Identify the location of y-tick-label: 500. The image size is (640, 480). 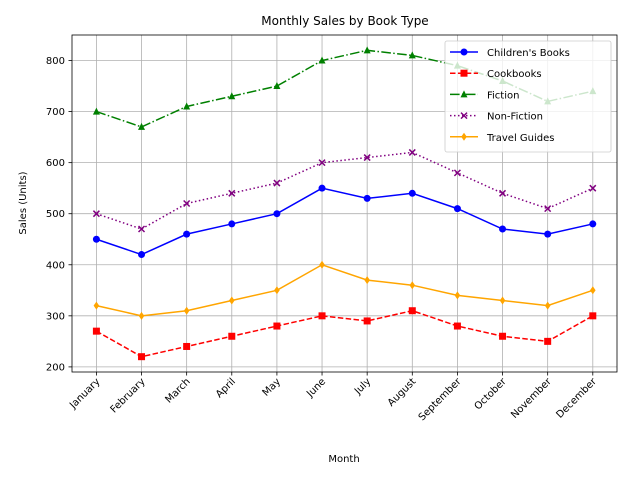
(55, 214).